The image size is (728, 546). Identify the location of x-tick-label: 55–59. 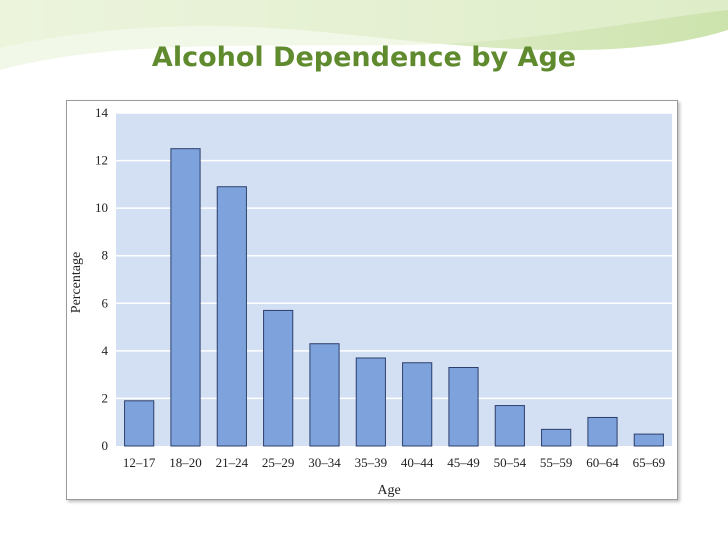
(556, 462).